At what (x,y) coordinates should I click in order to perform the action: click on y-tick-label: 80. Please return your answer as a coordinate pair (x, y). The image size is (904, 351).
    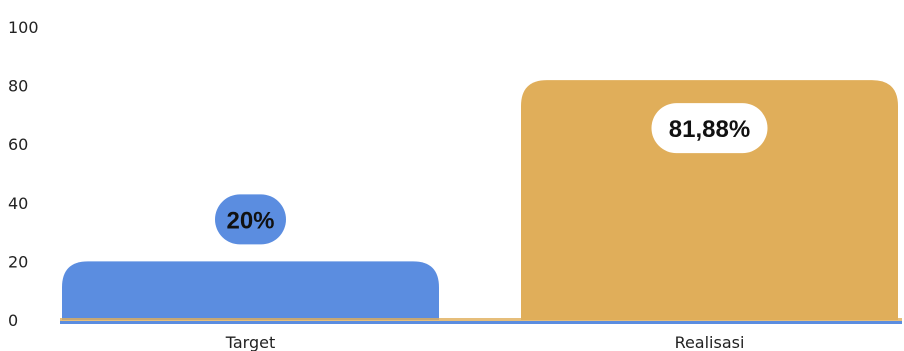
    Looking at the image, I should click on (18, 86).